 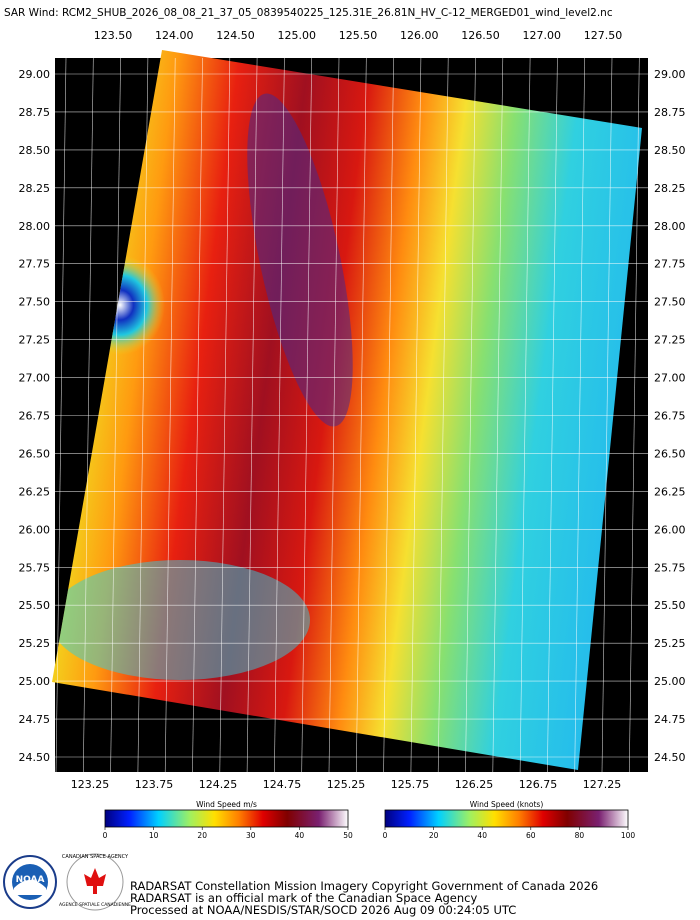 I want to click on lat-label-left: 29.00, so click(x=35, y=74).